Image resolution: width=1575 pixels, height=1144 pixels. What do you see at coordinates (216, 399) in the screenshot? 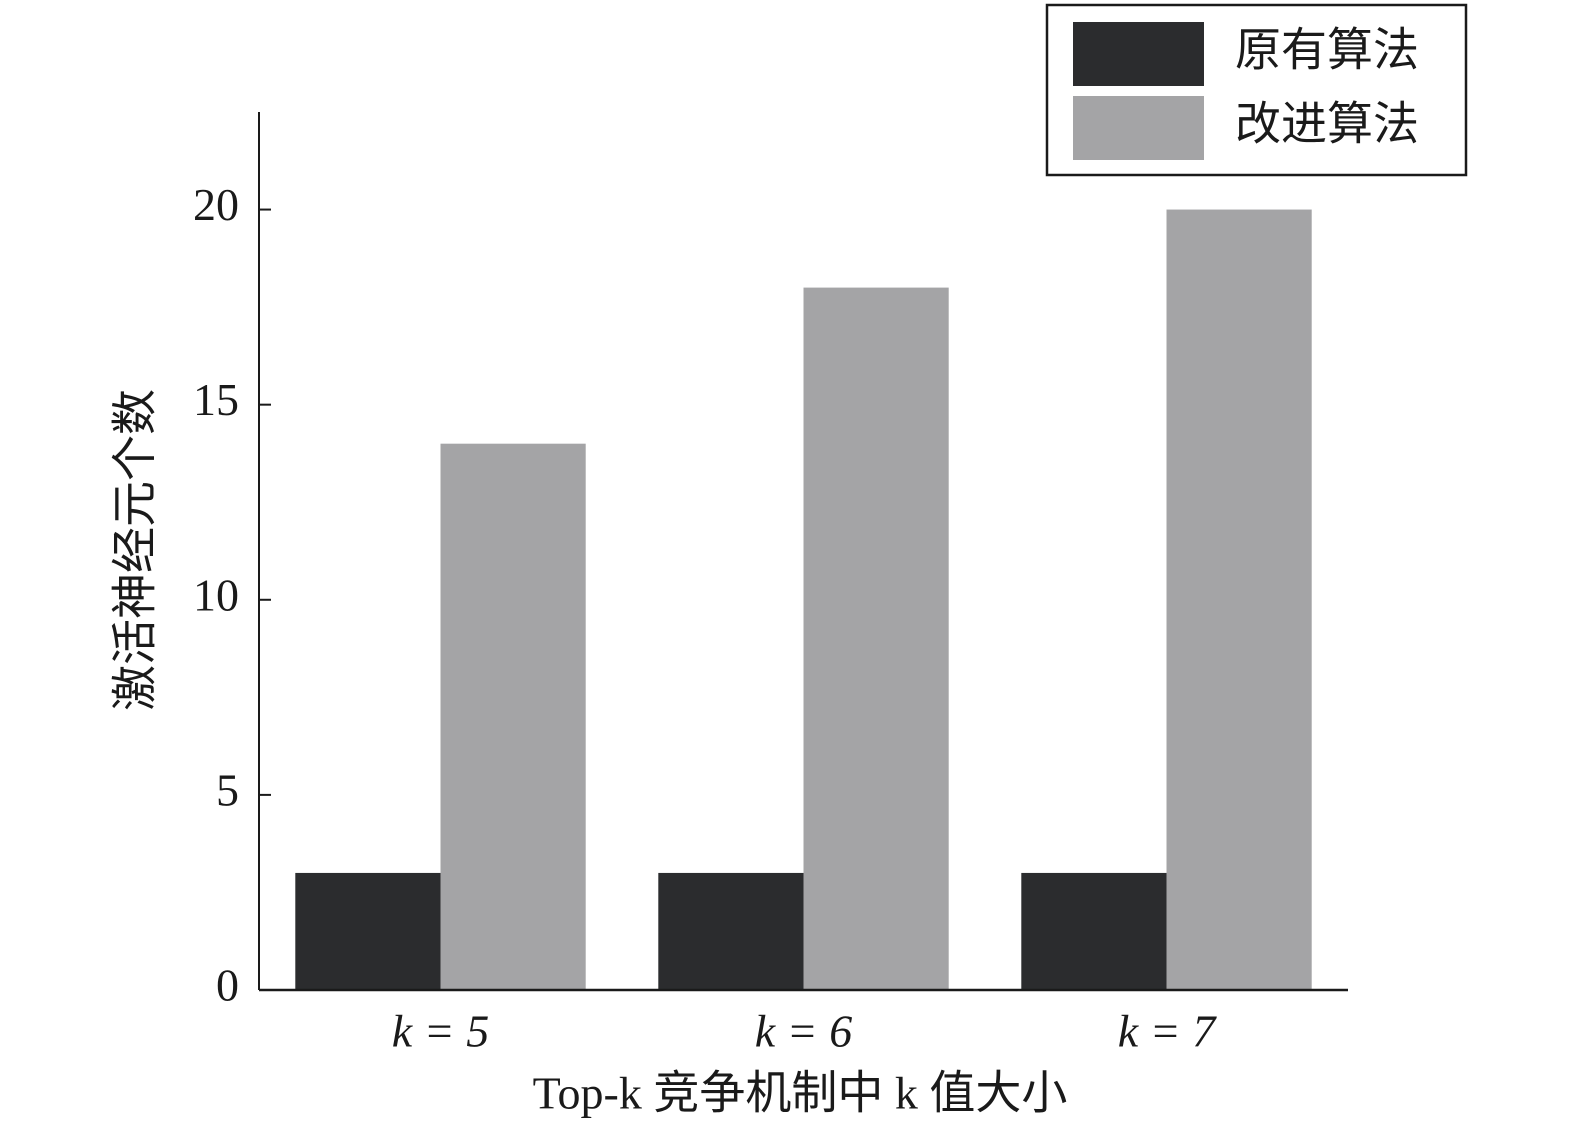
I see `y-tick-label: 15` at bounding box center [216, 399].